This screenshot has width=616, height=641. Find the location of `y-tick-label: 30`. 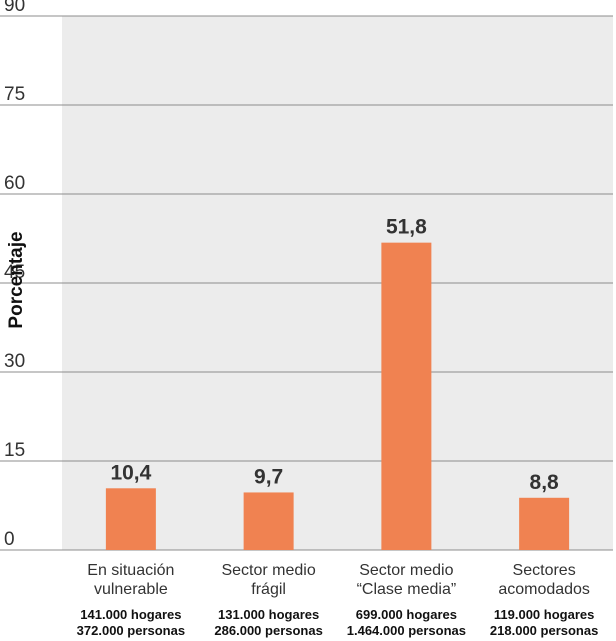

y-tick-label: 30 is located at coordinates (14, 361).